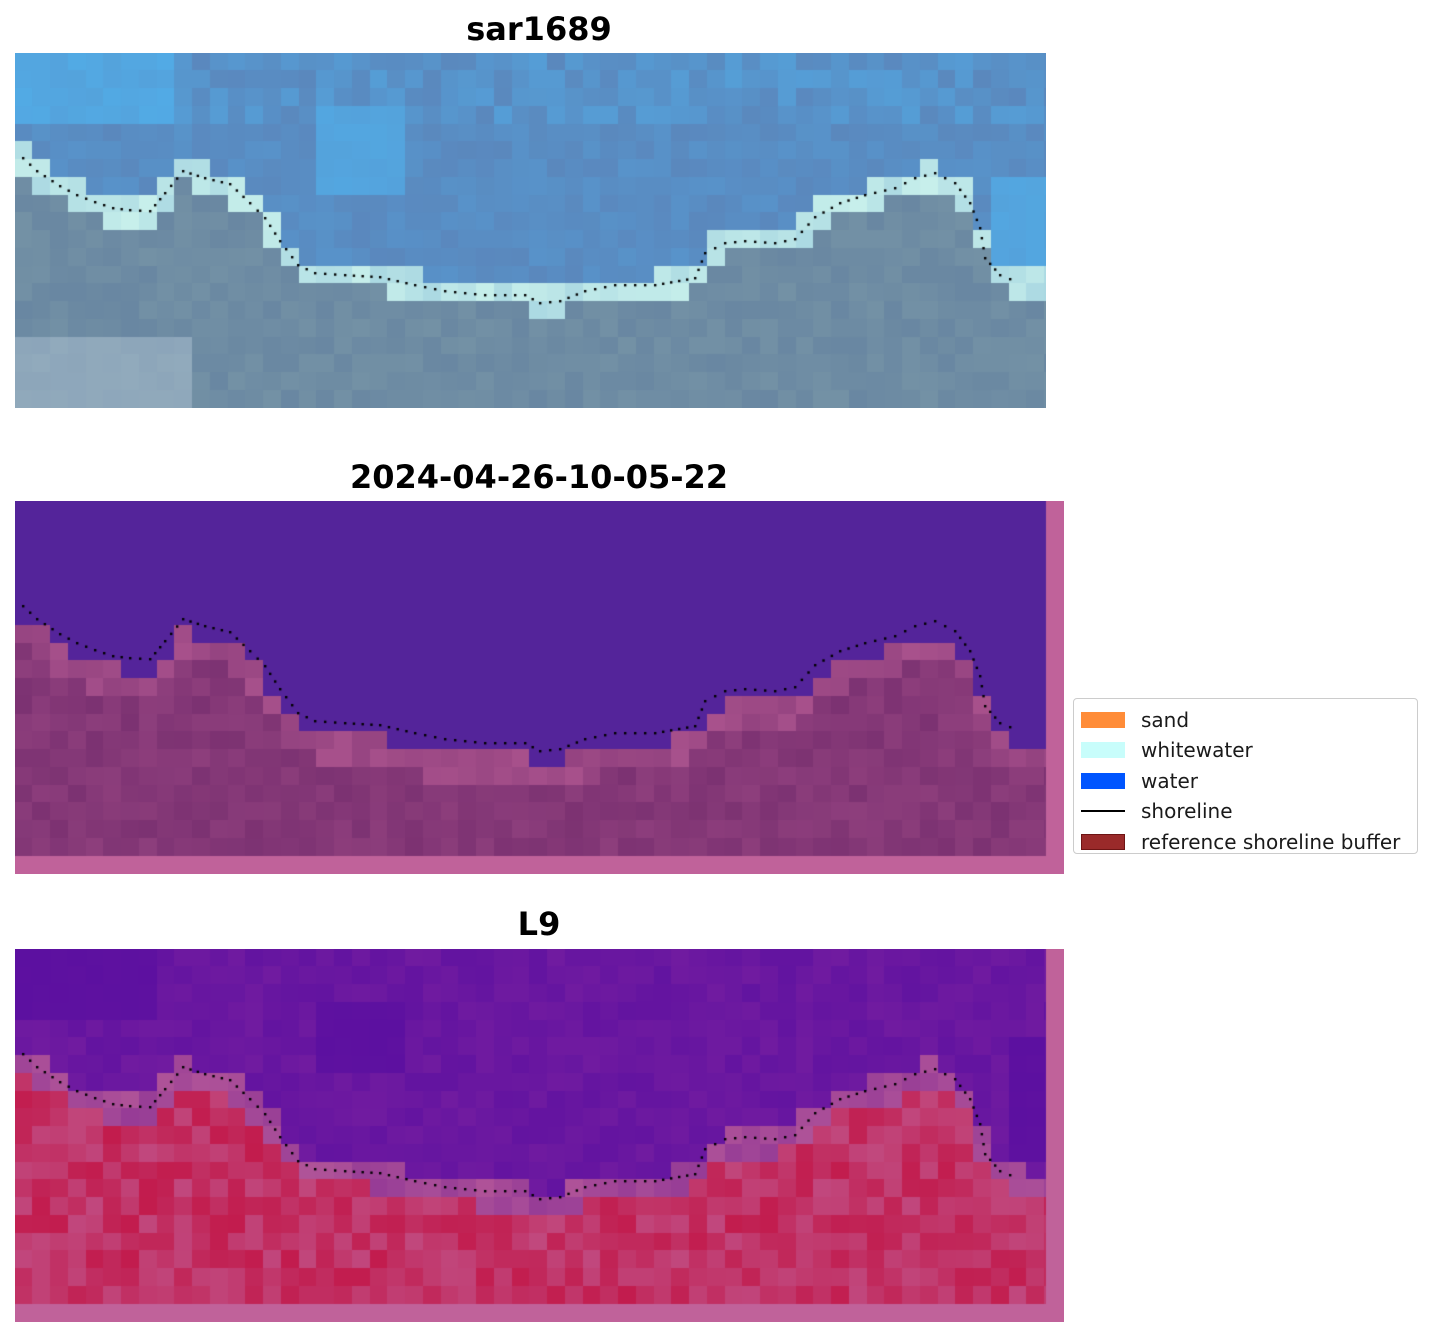 This screenshot has width=1435, height=1337. What do you see at coordinates (1169, 780) in the screenshot?
I see `legend-label-water: water` at bounding box center [1169, 780].